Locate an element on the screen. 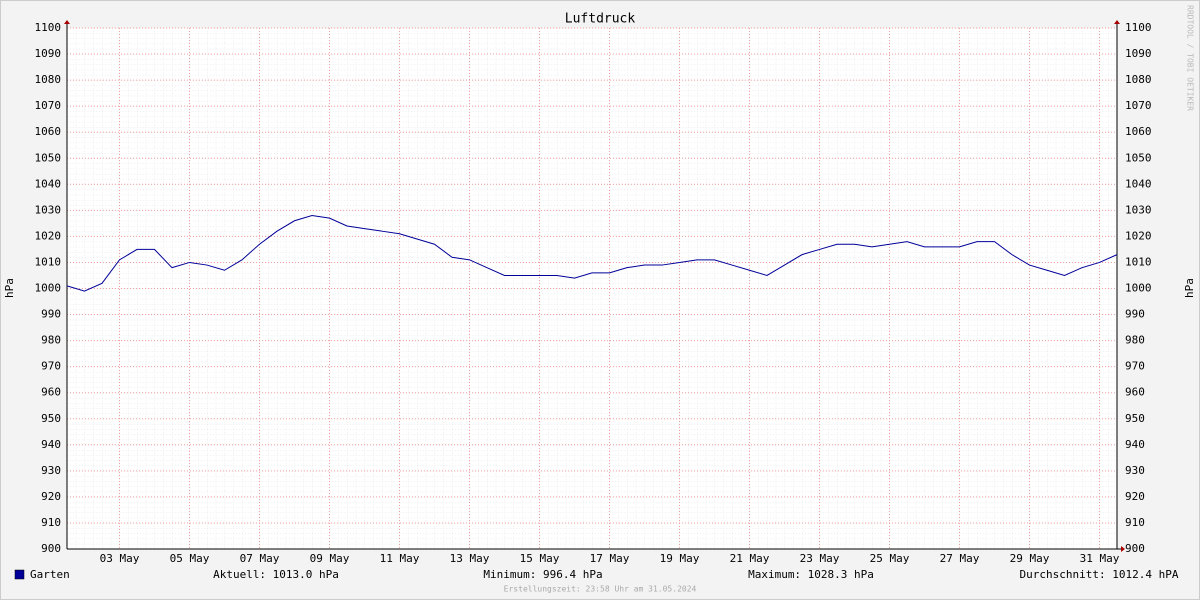  x-tick-label: 23 May is located at coordinates (820, 558).